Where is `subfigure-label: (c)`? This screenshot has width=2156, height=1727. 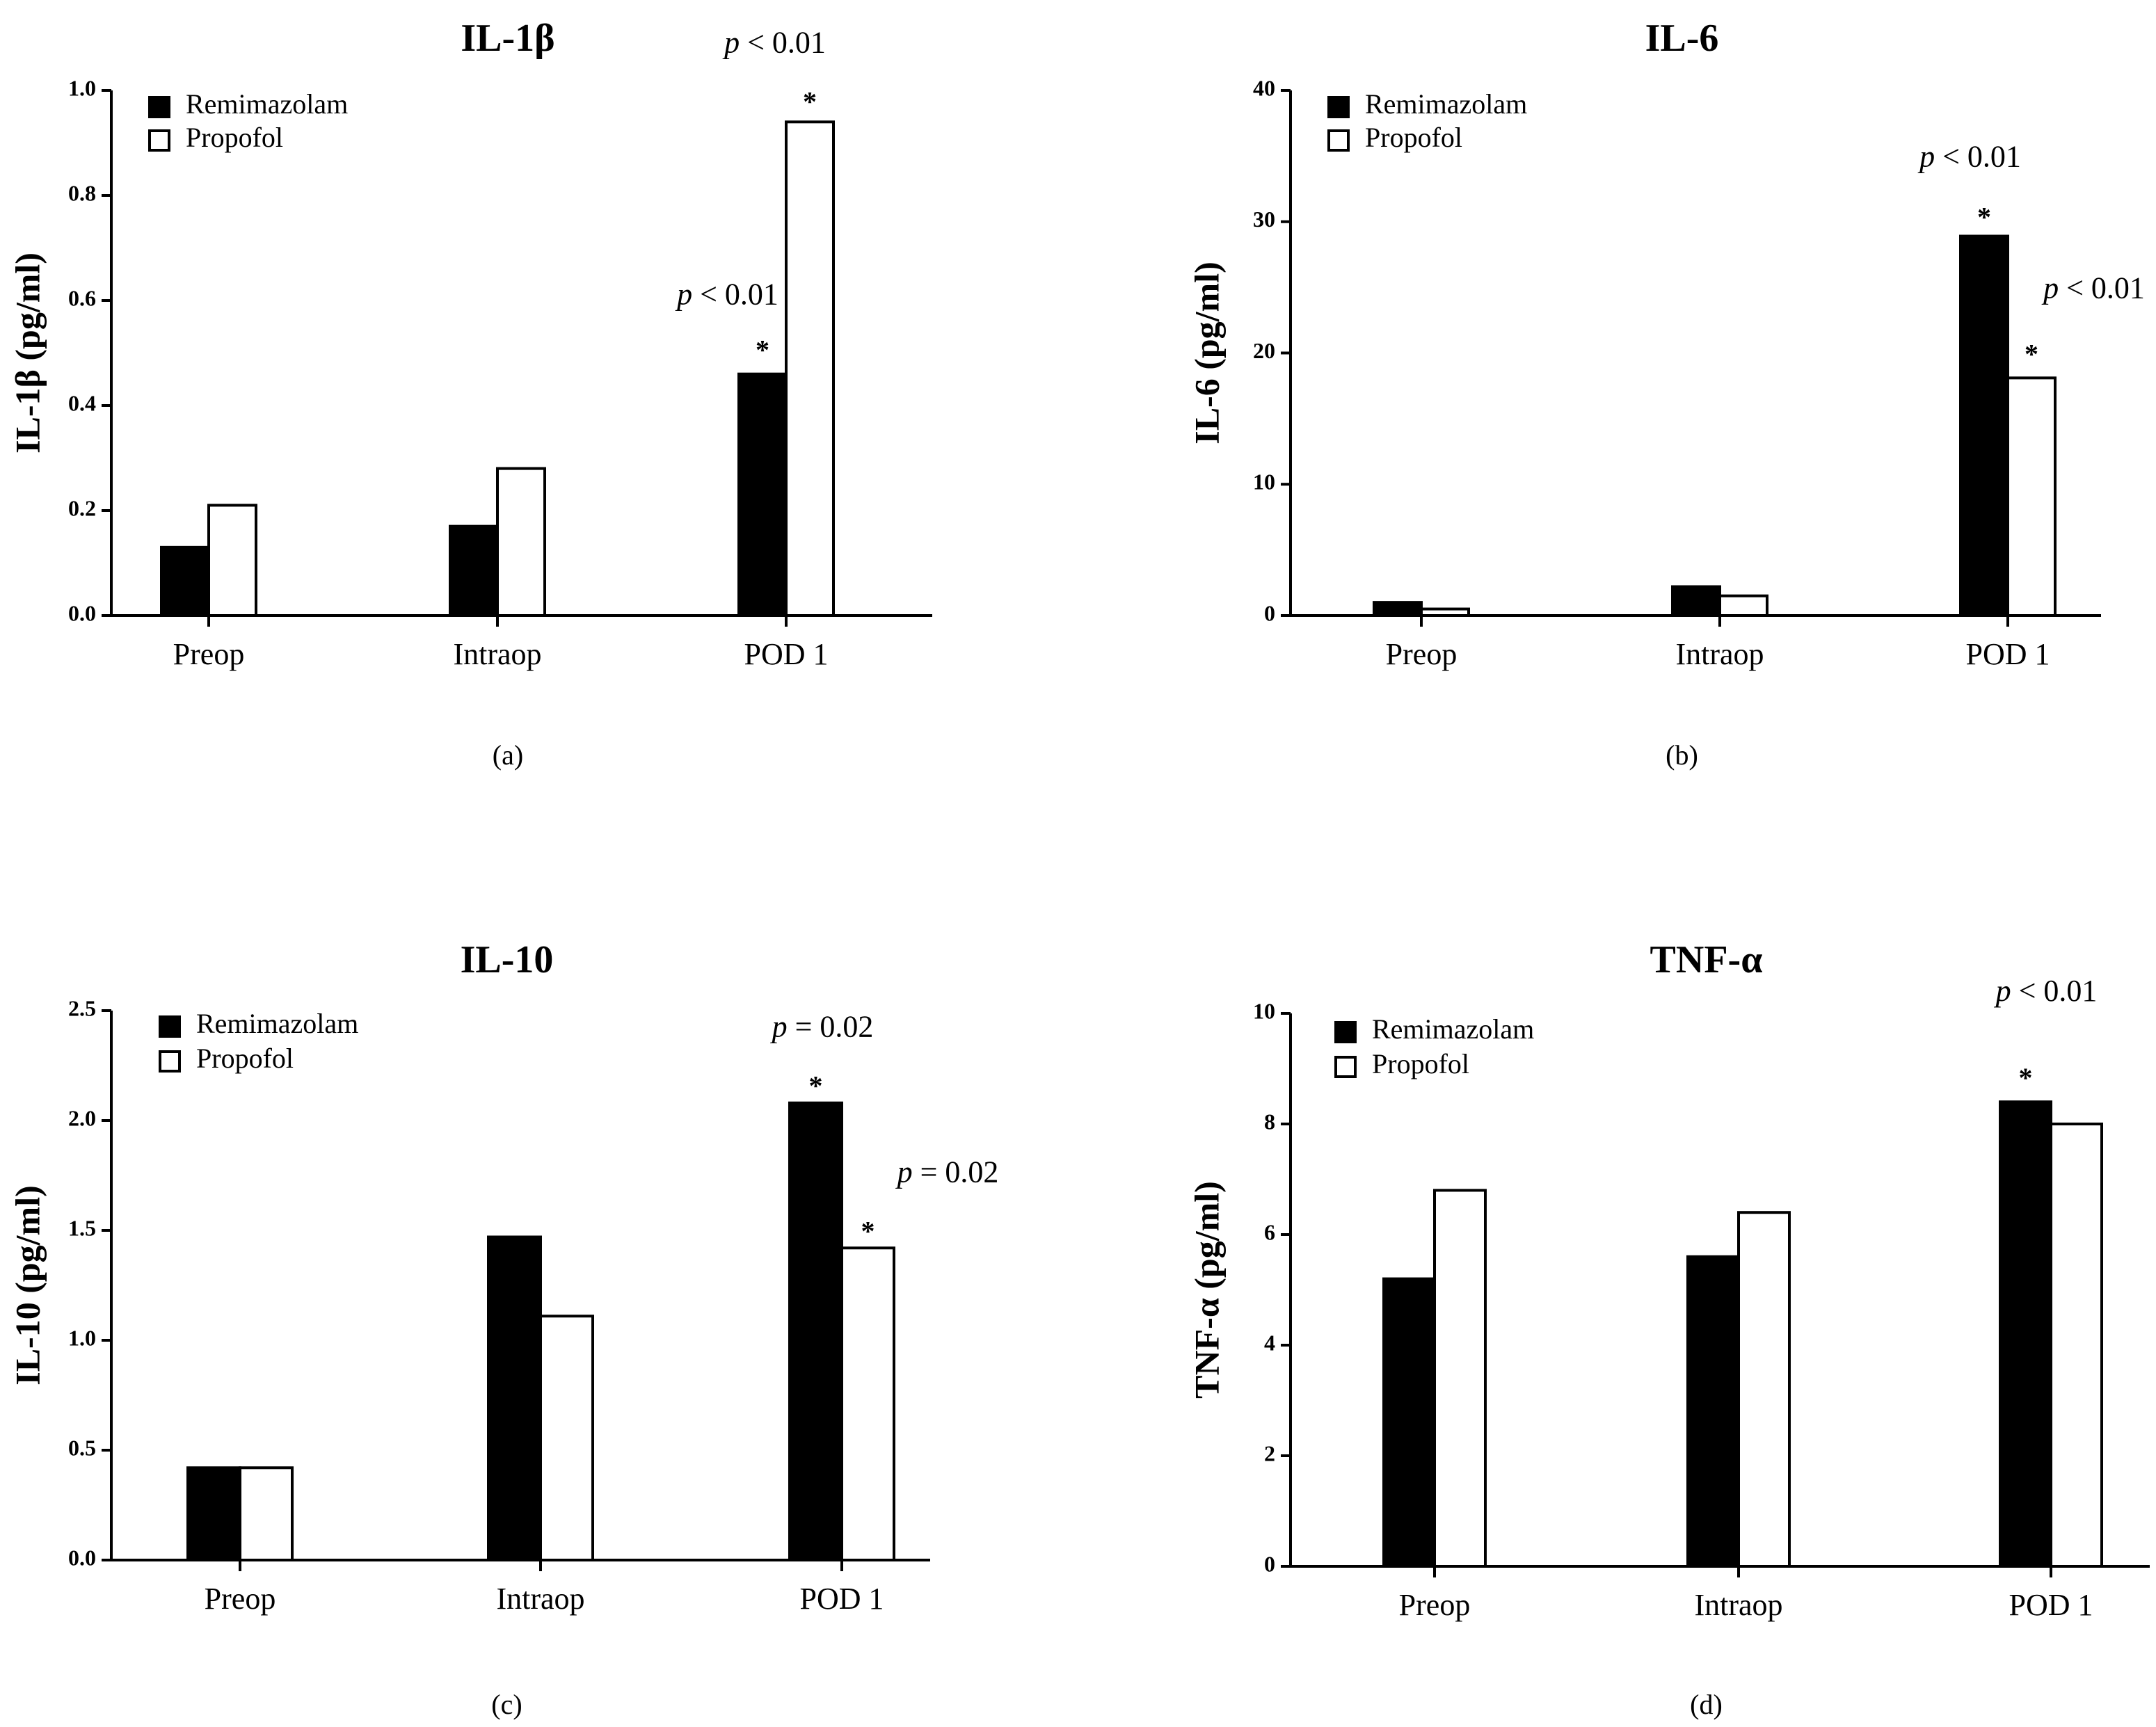 subfigure-label: (c) is located at coordinates (506, 1704).